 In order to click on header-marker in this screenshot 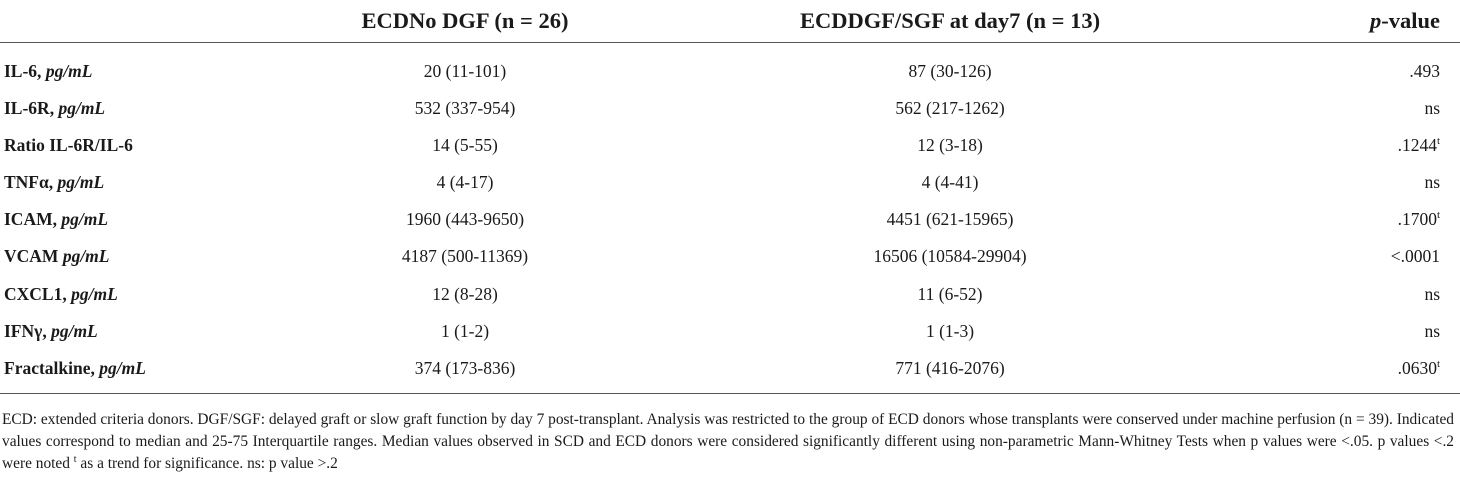, I will do `click(125, 21)`.